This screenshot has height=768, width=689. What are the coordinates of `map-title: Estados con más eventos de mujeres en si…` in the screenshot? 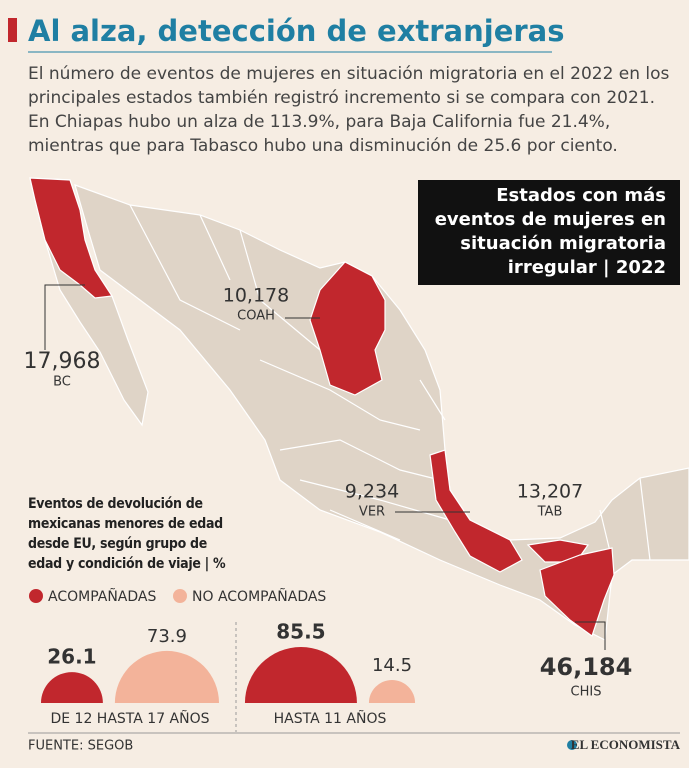 It's located at (550, 231).